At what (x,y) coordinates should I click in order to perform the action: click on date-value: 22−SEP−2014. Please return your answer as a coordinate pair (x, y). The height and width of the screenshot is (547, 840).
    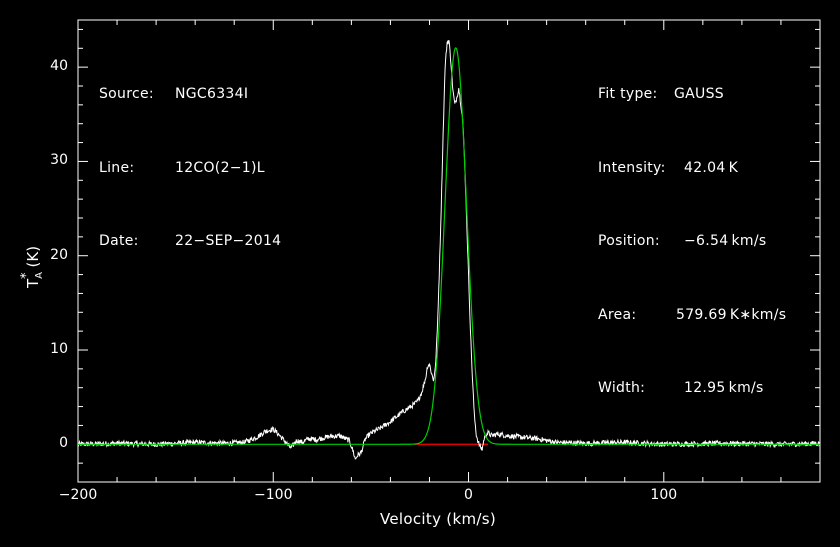
    Looking at the image, I should click on (228, 241).